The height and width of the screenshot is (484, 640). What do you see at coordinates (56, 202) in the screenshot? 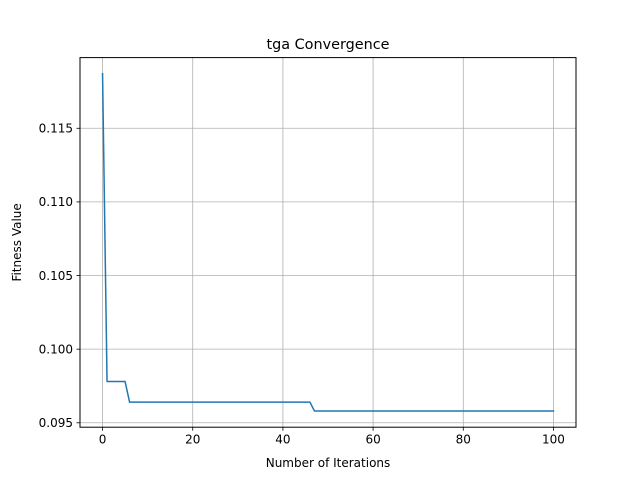
I see `y-tick-label: 0.110` at bounding box center [56, 202].